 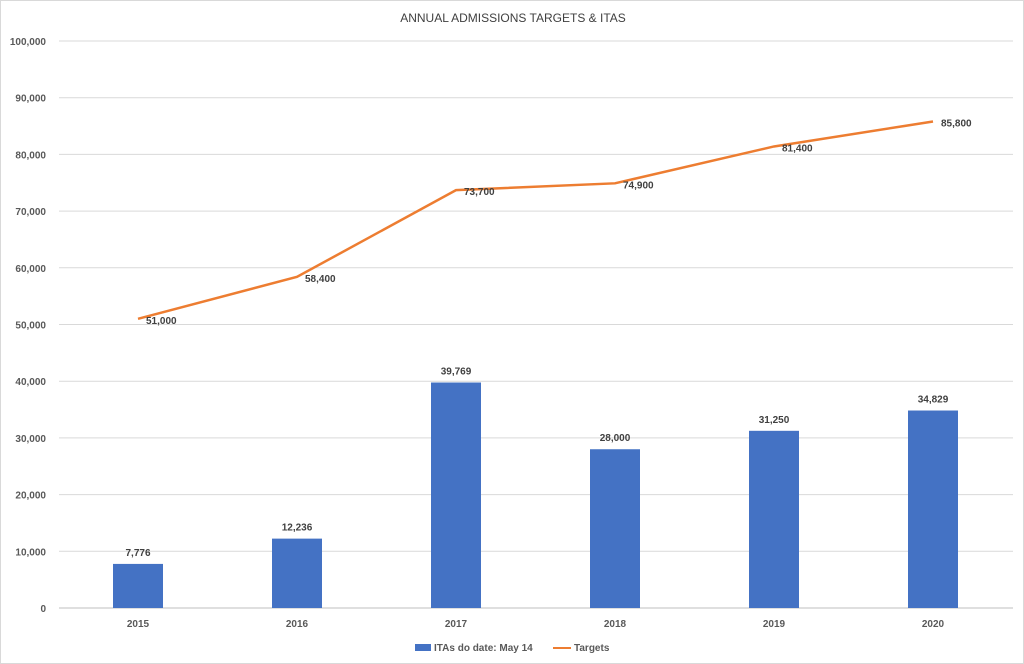 What do you see at coordinates (30, 552) in the screenshot?
I see `y-tick-label: 10,000` at bounding box center [30, 552].